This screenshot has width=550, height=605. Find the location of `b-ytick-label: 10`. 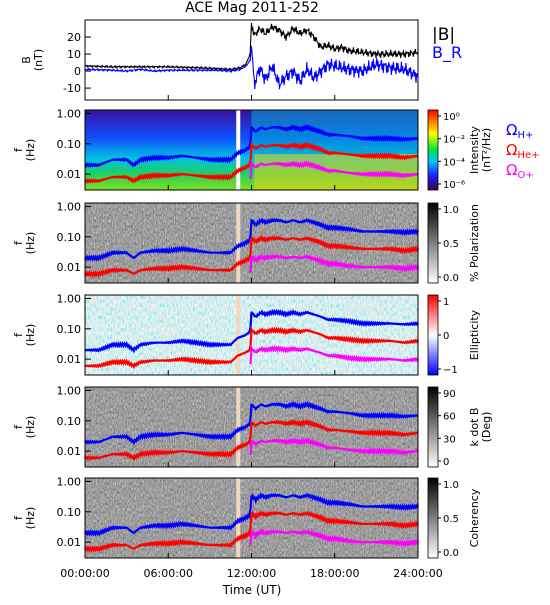

b-ytick-label: 10 is located at coordinates (74, 54).